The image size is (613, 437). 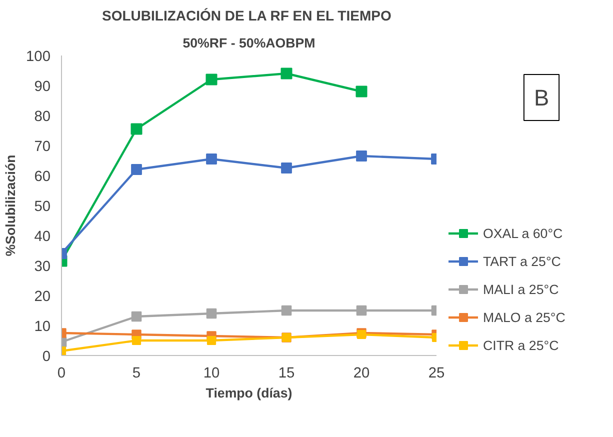 I want to click on y-tick-label: 90, so click(x=42, y=87).